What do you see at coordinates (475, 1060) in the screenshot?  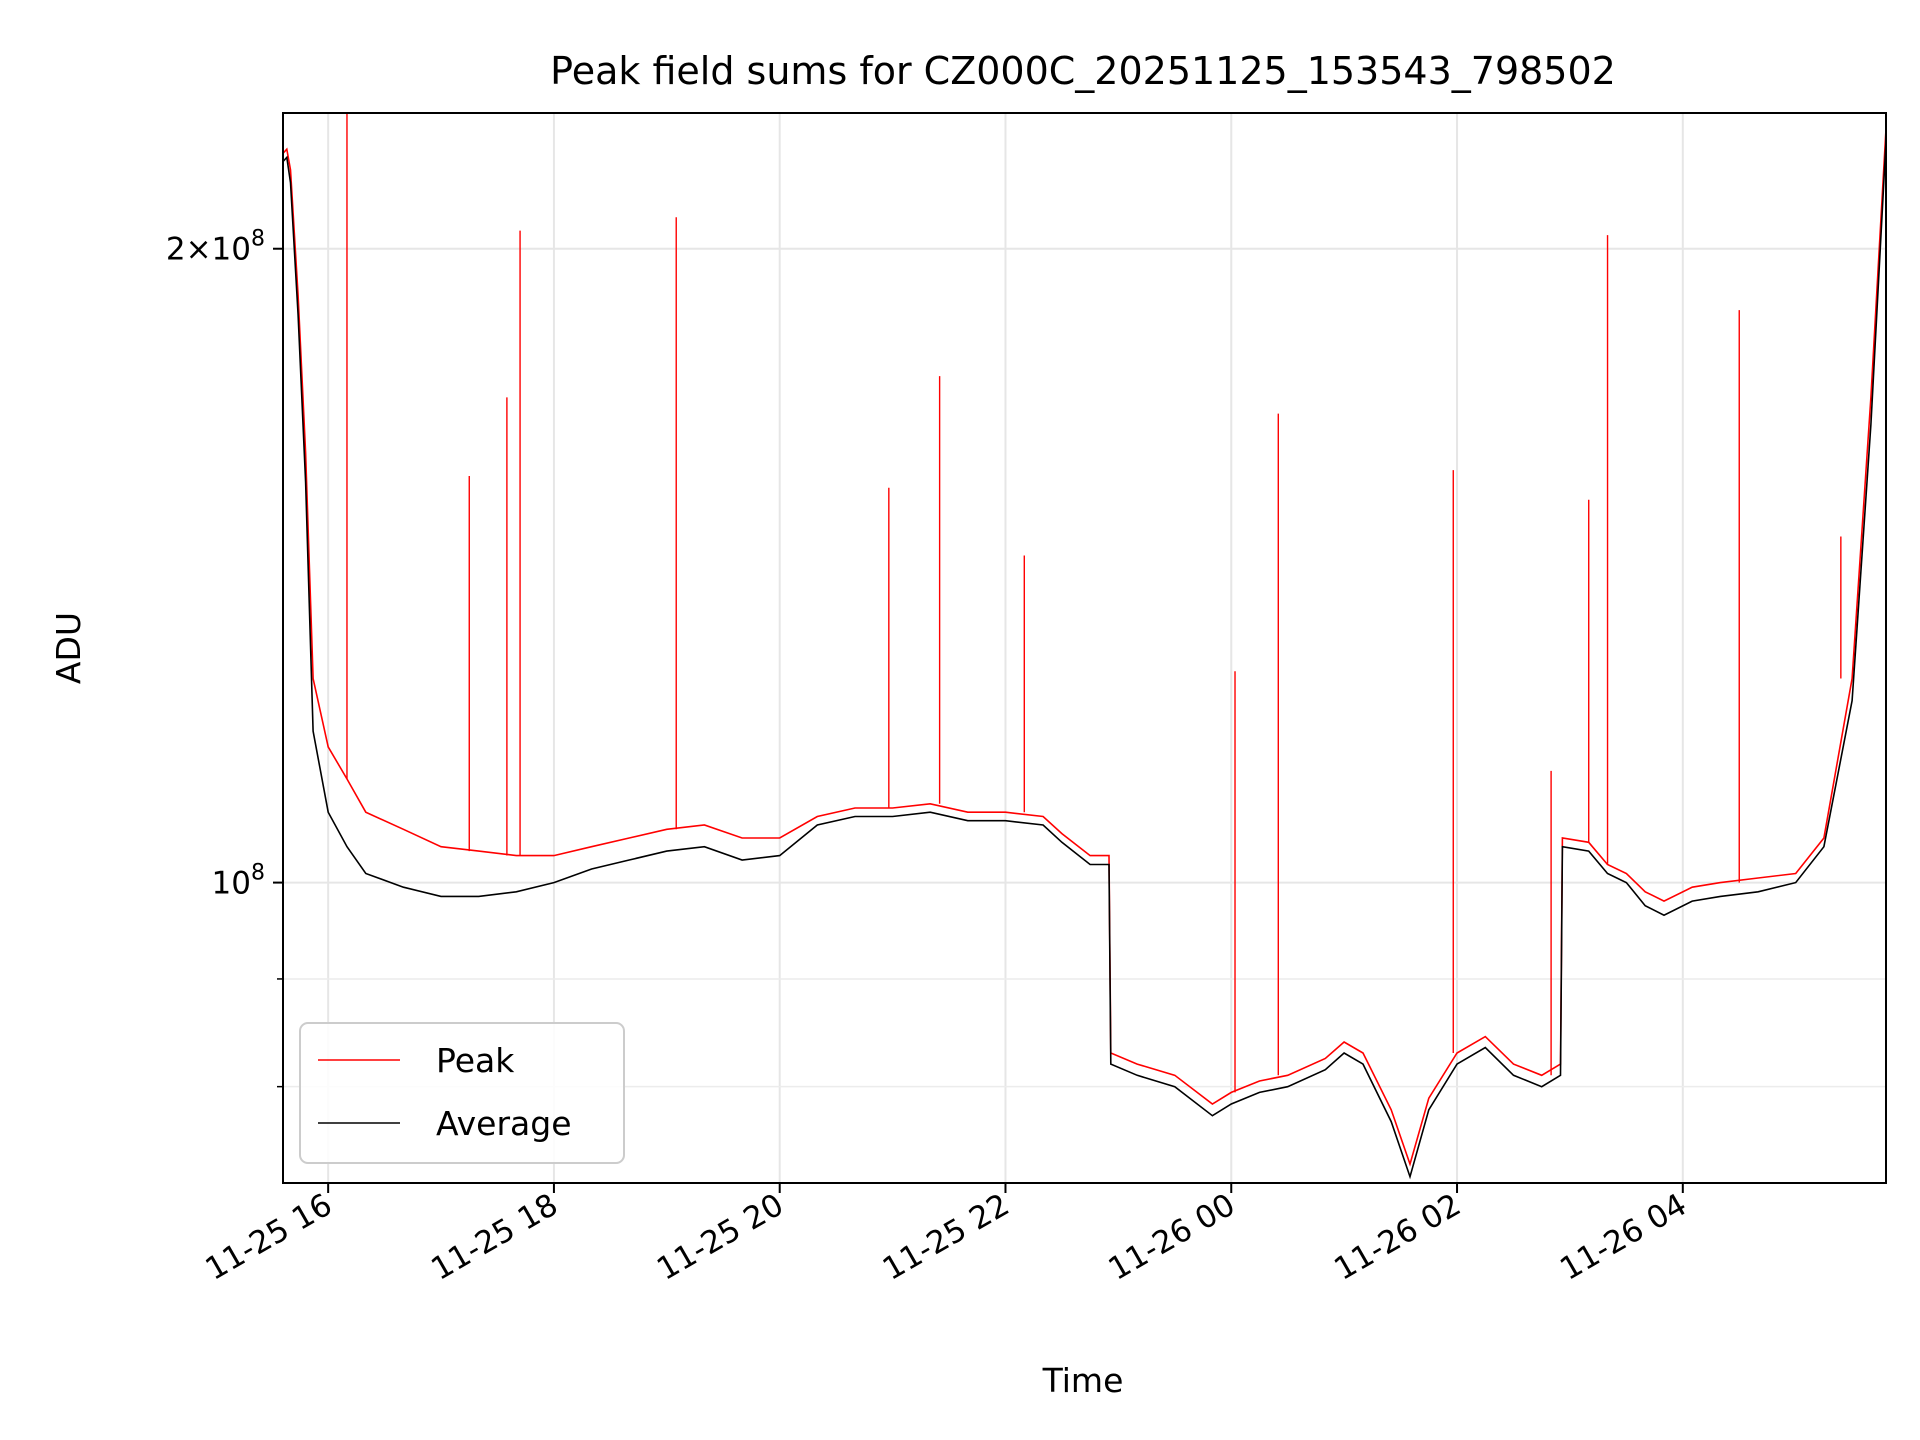 I see `legend-label-peak: Peak` at bounding box center [475, 1060].